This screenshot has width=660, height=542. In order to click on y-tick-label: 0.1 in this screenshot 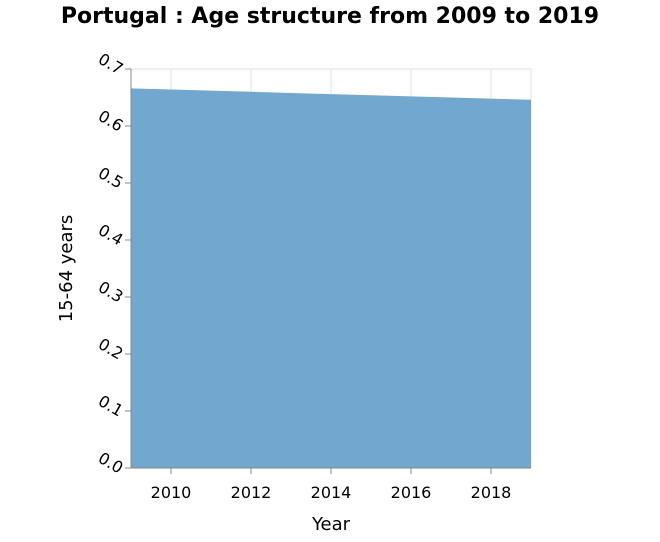, I will do `click(111, 405)`.